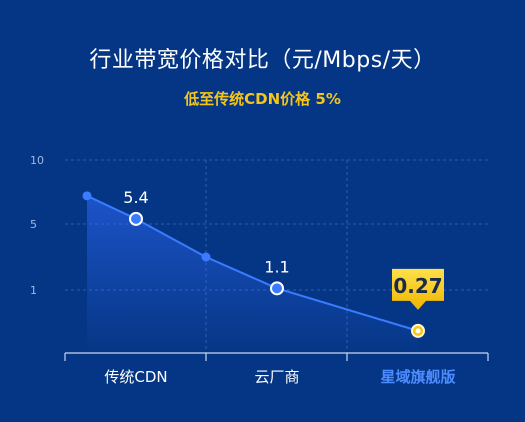 This screenshot has width=525, height=422. Describe the element at coordinates (135, 377) in the screenshot. I see `x-tick-label: 传统CDN` at that location.